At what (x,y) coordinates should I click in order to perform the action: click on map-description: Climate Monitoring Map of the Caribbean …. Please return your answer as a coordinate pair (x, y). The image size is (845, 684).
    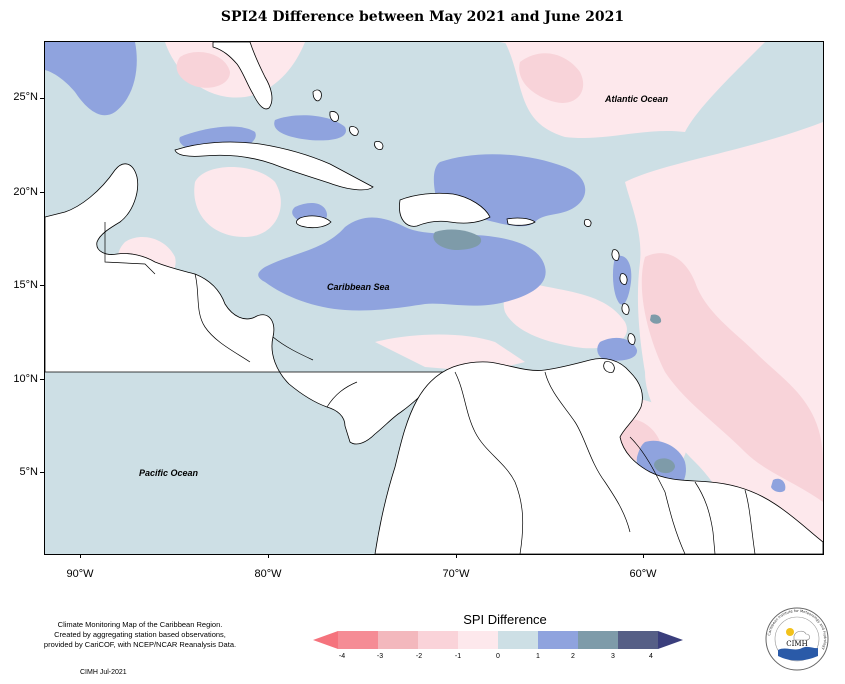
    Looking at the image, I should click on (140, 635).